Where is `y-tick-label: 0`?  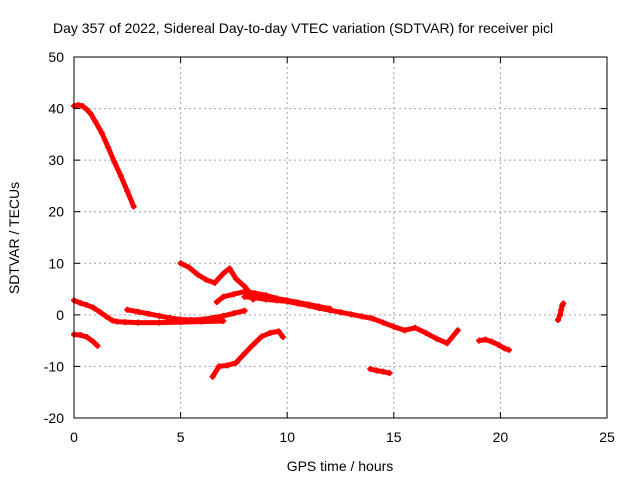 y-tick-label: 0 is located at coordinates (60, 315).